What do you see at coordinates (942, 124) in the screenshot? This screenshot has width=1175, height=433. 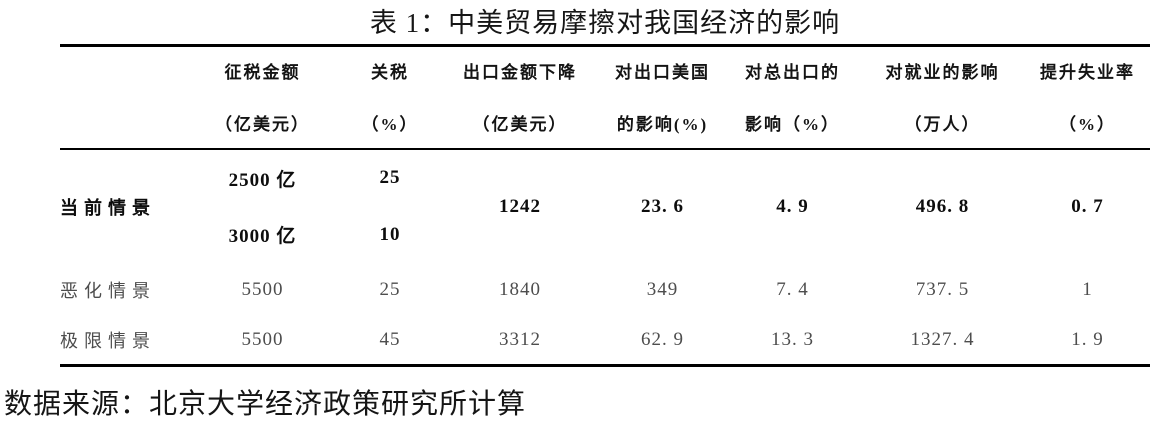 I see `header-line2: （万人）` at bounding box center [942, 124].